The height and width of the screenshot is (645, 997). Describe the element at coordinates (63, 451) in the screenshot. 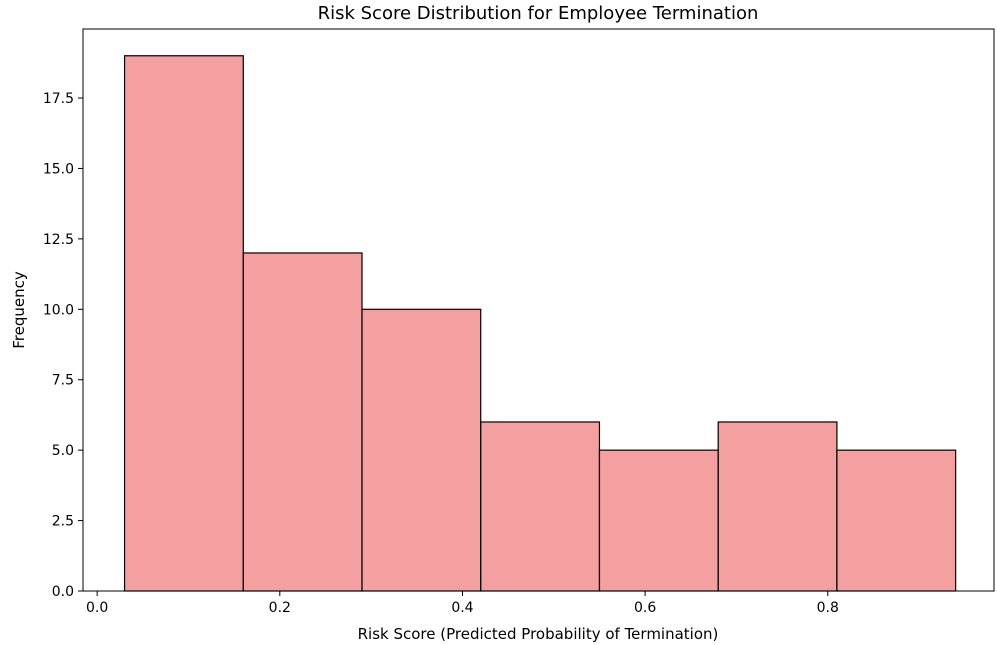

I see `y-tick-label-2: 5.0` at that location.